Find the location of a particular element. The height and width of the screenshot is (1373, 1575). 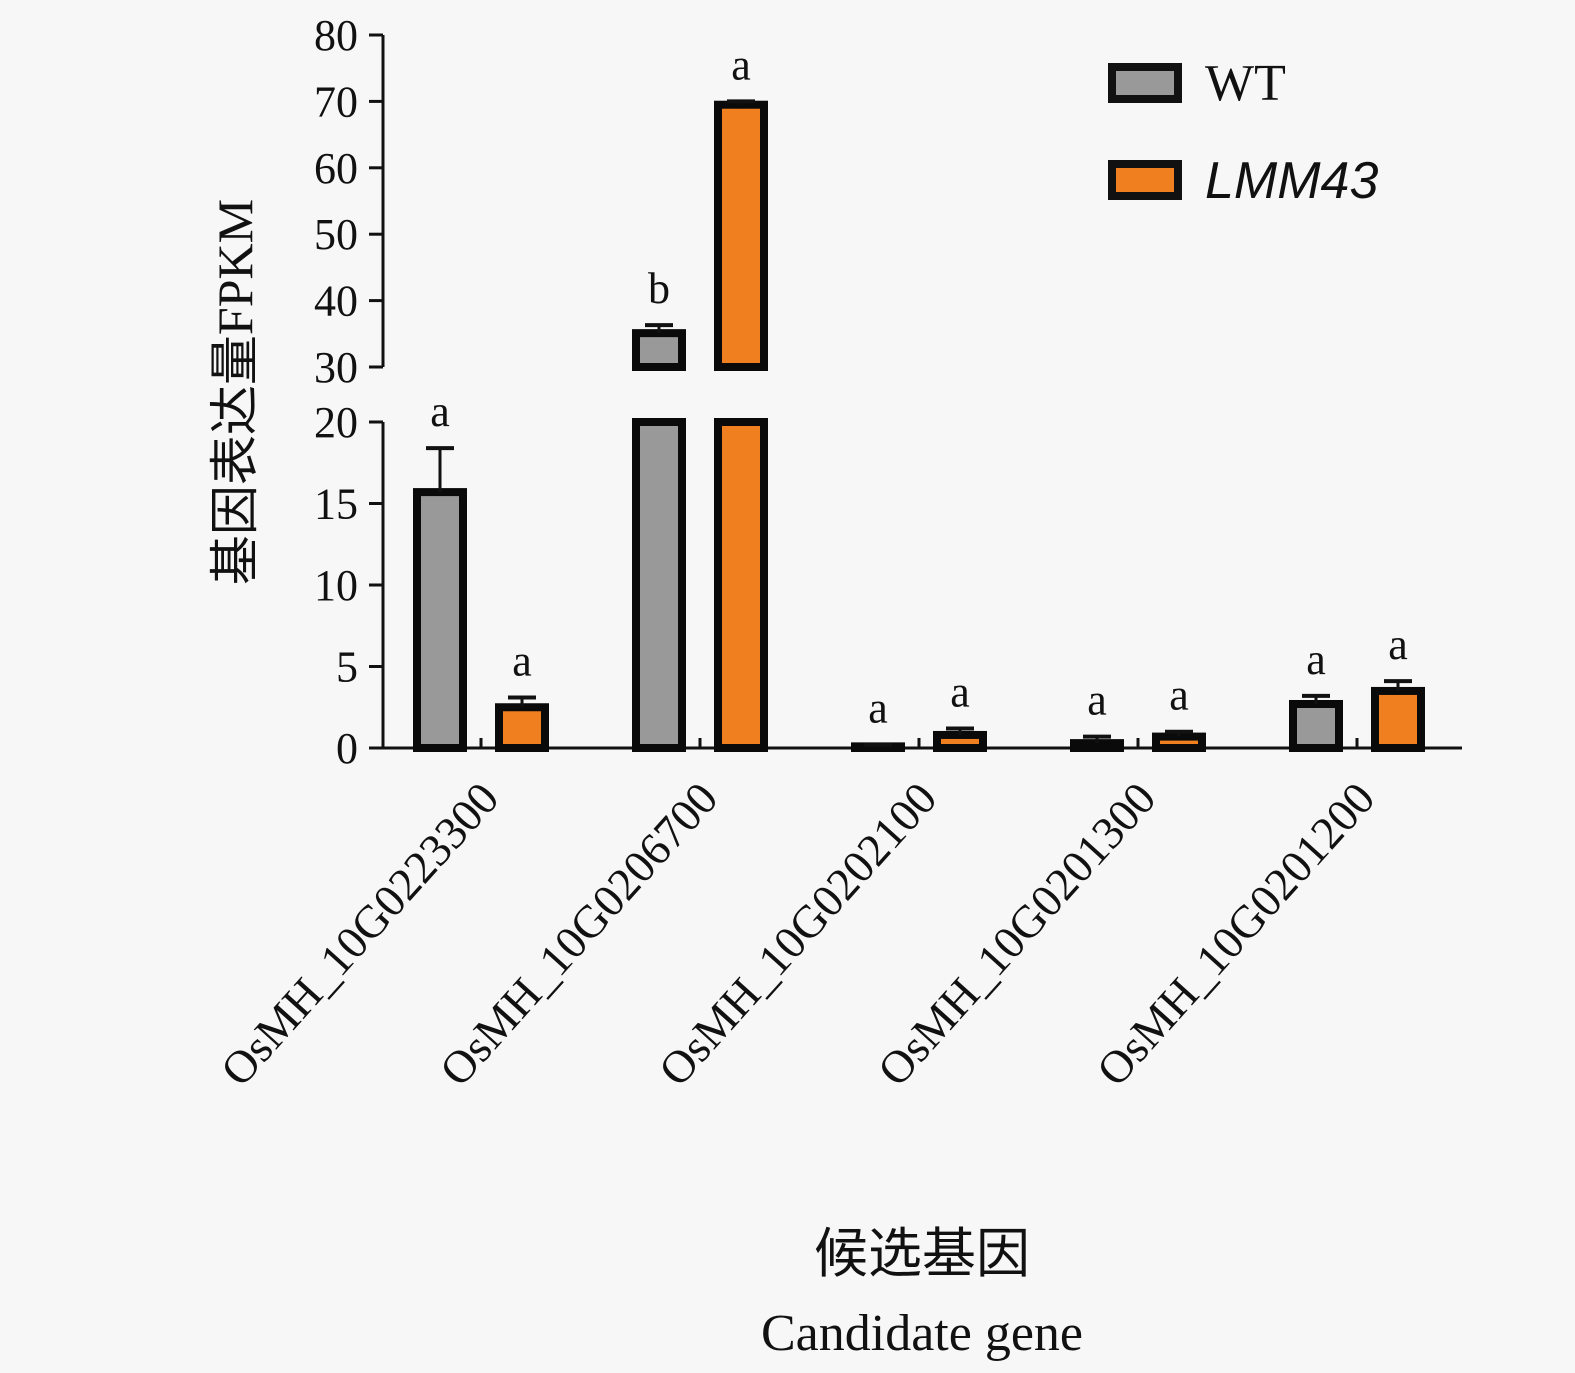

y-tick-label: 5 is located at coordinates (347, 667).